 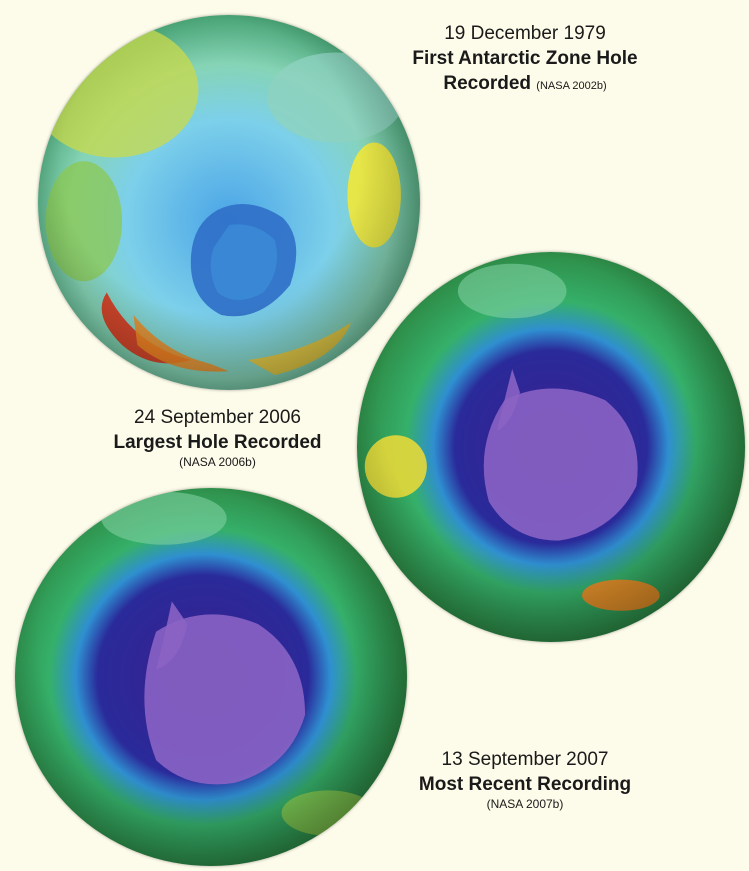 I want to click on headline-2006: Largest Hole Recorded, so click(x=217, y=442).